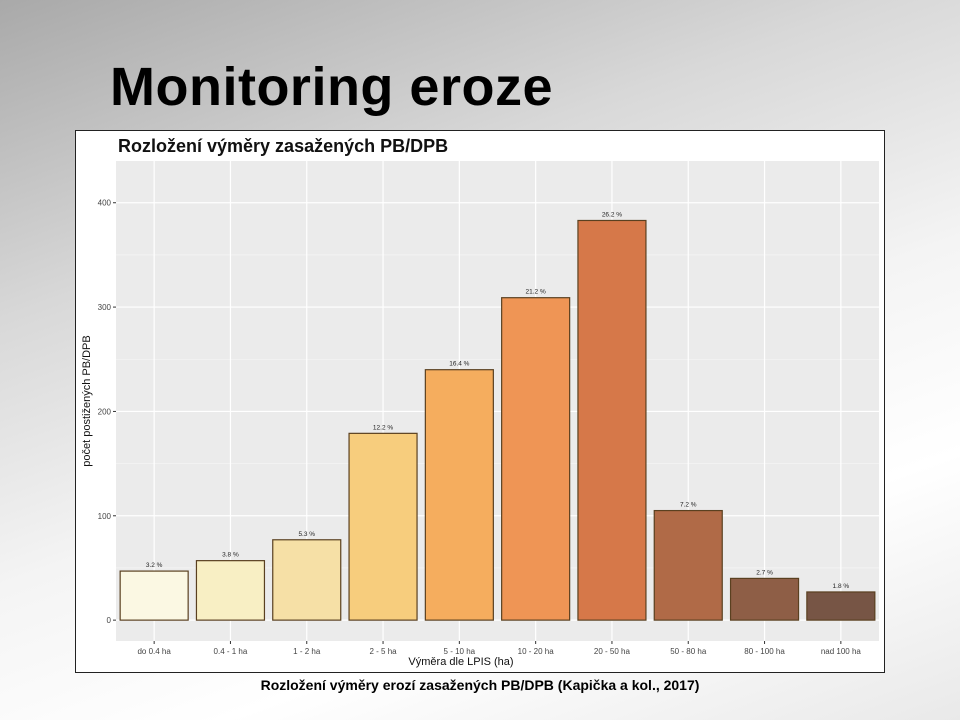 The image size is (960, 720). Describe the element at coordinates (383, 427) in the screenshot. I see `bar-data-label: 12.2 %` at that location.